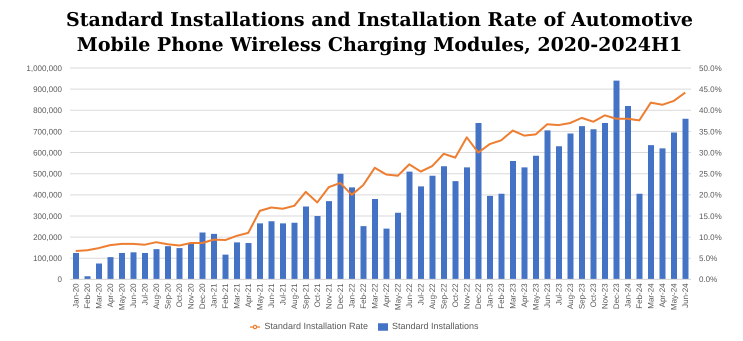 The image size is (743, 341). Describe the element at coordinates (48, 216) in the screenshot. I see `y-tick-label: 300,000` at that location.